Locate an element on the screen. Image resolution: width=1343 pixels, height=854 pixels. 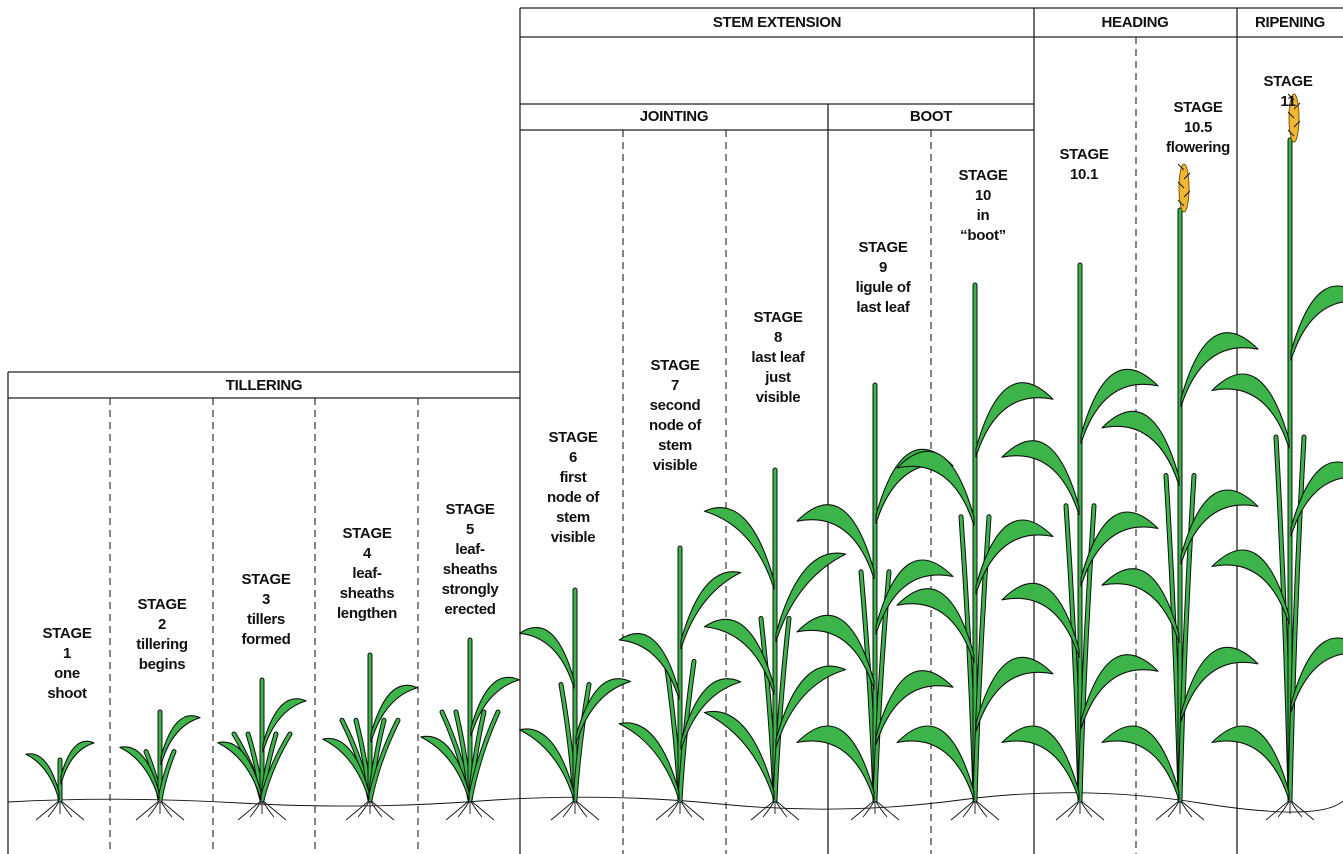
stage-label-line: “boot” is located at coordinates (983, 235).